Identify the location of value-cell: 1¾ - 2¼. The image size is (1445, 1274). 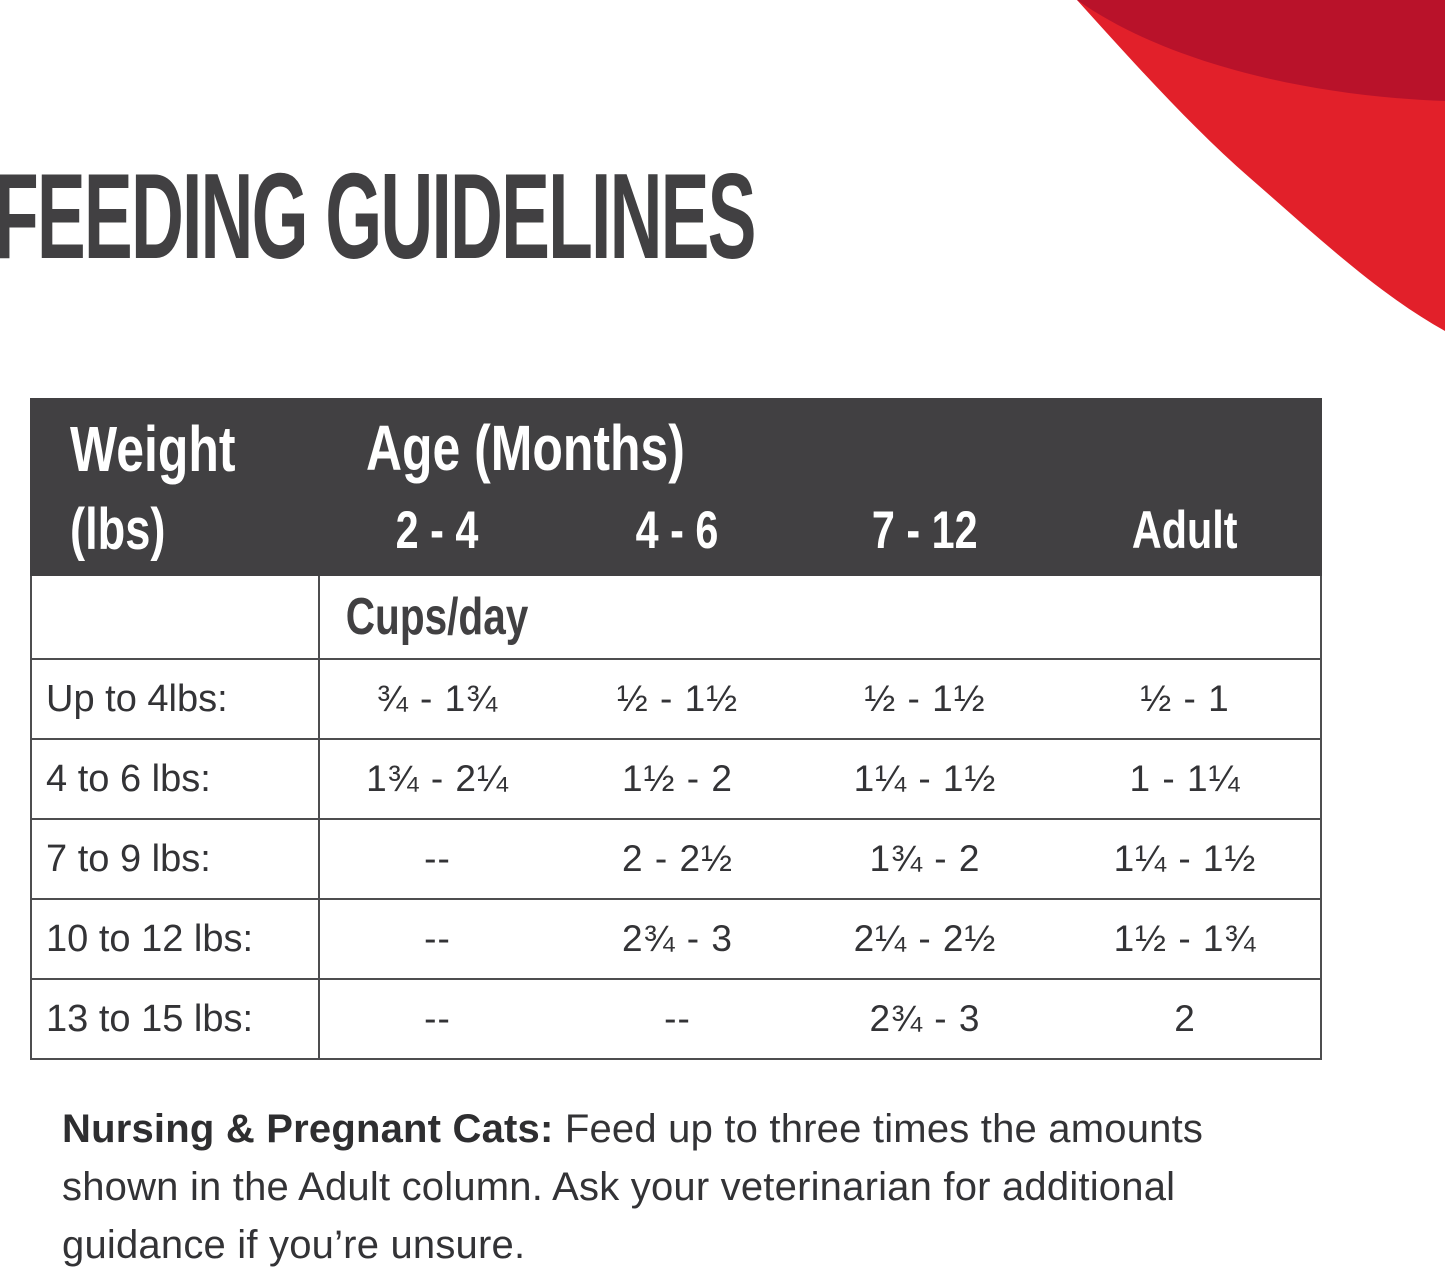
(437, 778).